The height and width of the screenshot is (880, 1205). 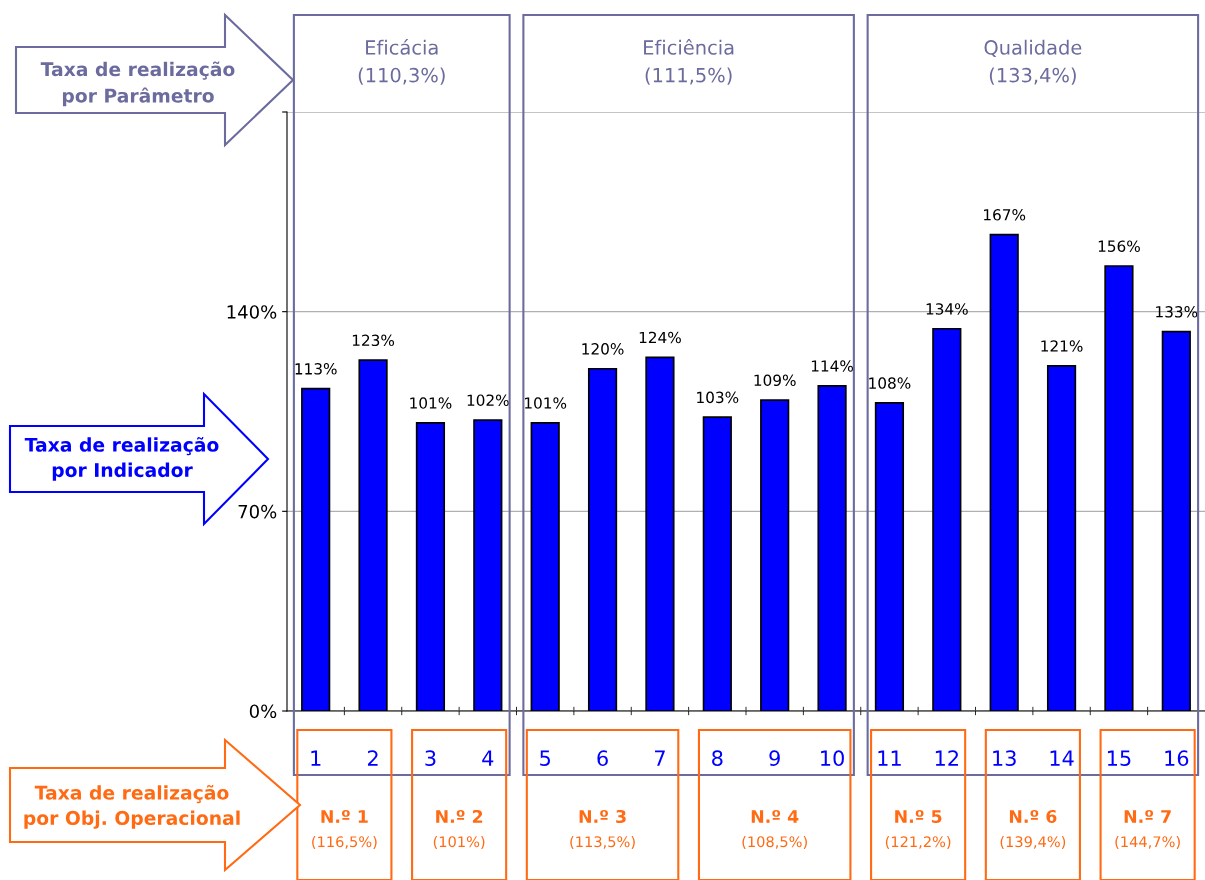 I want to click on text: (113,5%), so click(x=602, y=842).